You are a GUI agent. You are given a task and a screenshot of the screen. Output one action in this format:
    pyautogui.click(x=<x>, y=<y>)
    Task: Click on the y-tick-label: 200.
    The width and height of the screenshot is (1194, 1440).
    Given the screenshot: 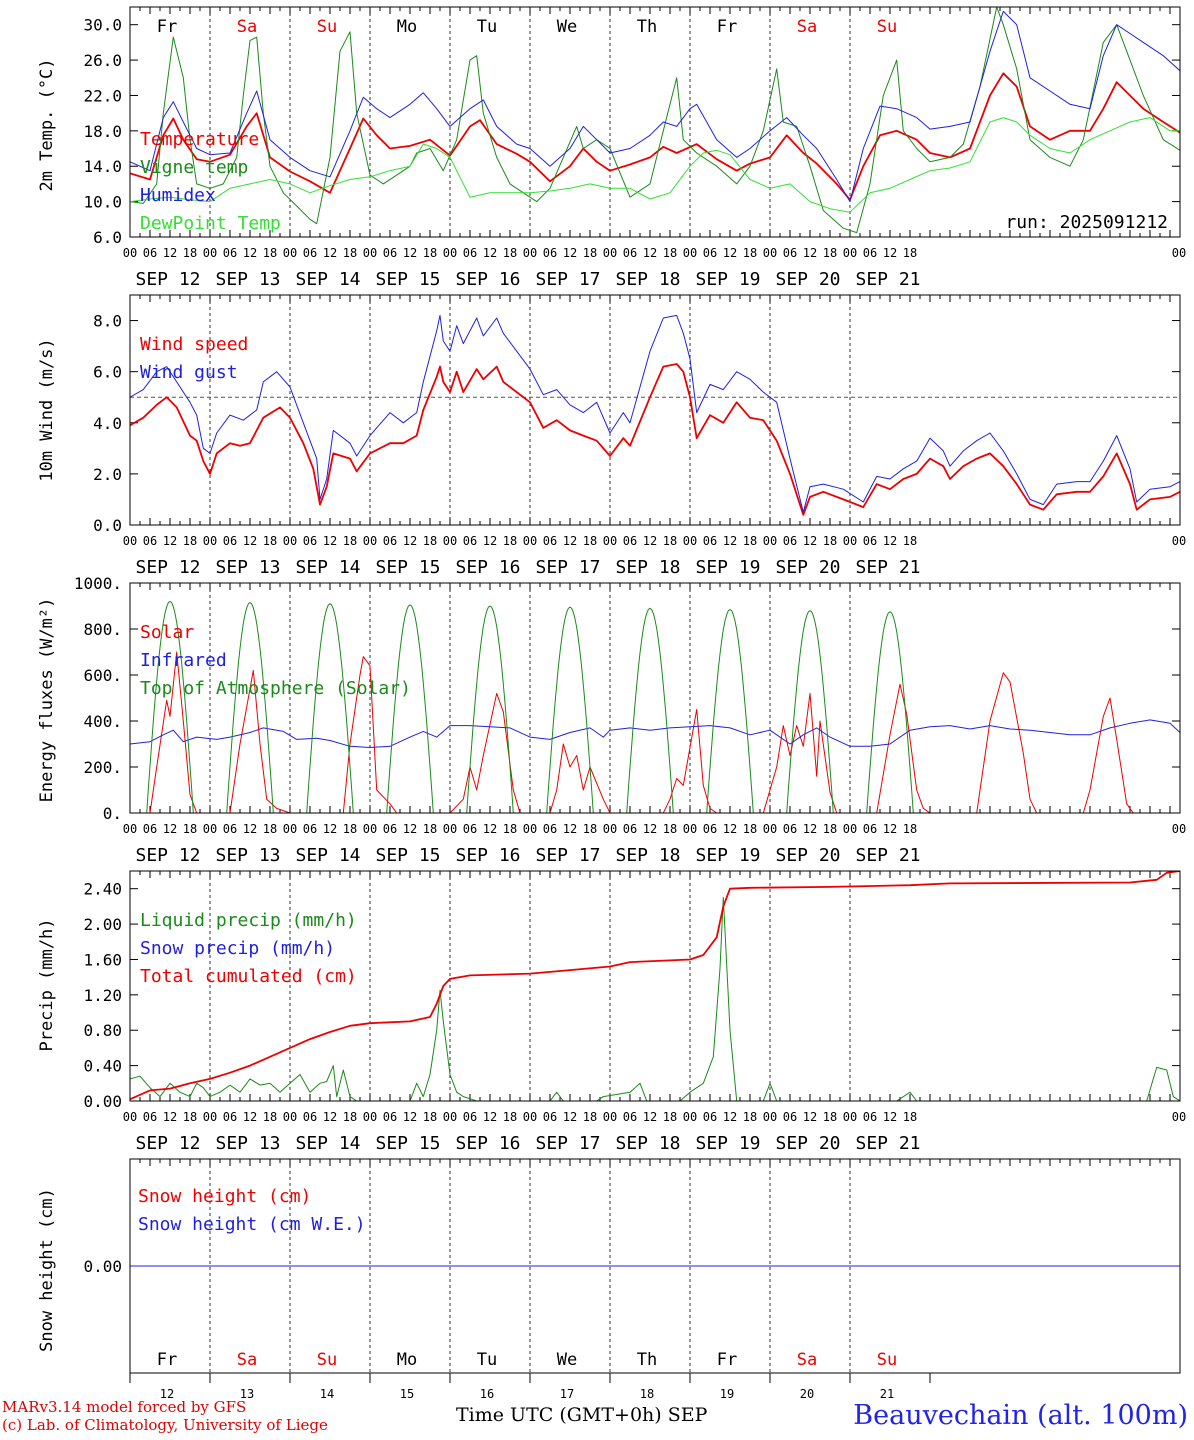 What is the action you would take?
    pyautogui.click(x=102, y=767)
    